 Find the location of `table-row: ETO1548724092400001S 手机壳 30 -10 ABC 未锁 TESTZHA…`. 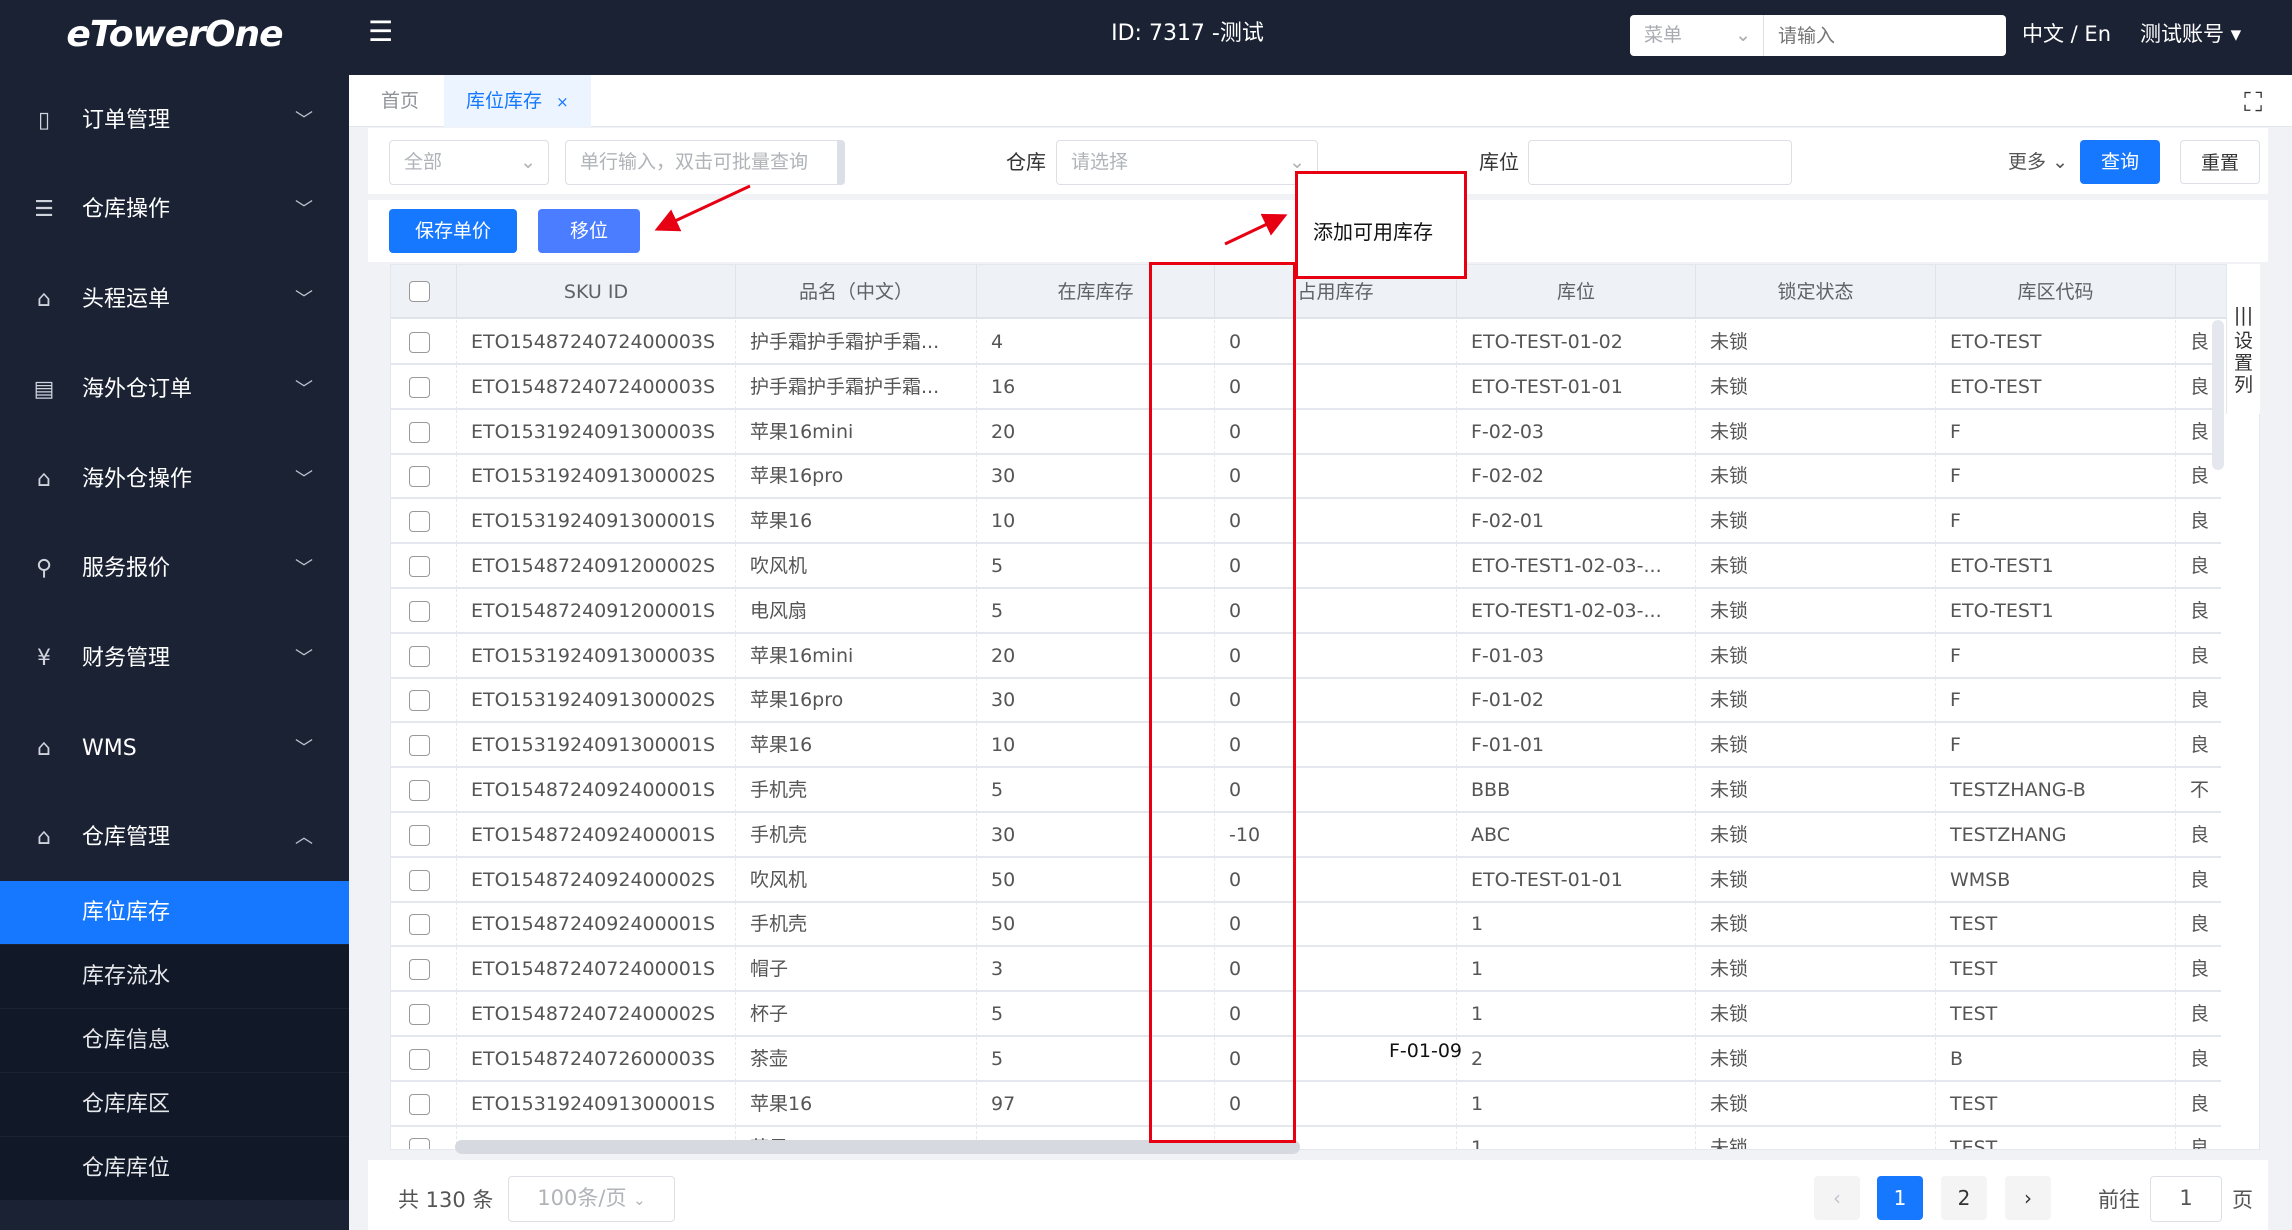

table-row: ETO1548724092400001S 手机壳 30 -10 ABC 未锁 TESTZHA… is located at coordinates (1306, 835).